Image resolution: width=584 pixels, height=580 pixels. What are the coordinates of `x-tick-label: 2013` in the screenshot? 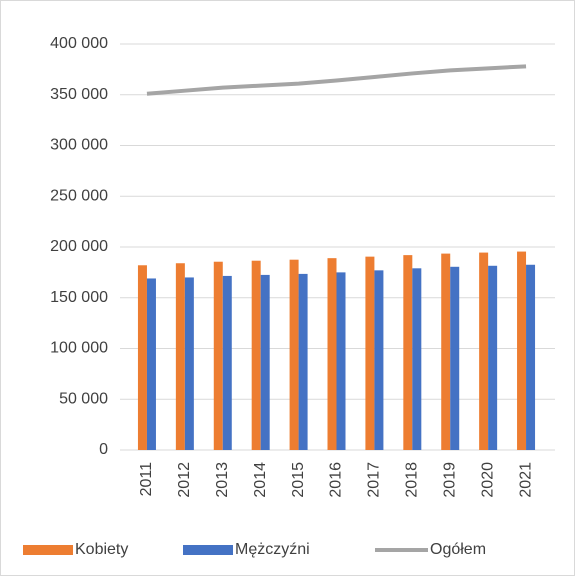 It's located at (222, 480).